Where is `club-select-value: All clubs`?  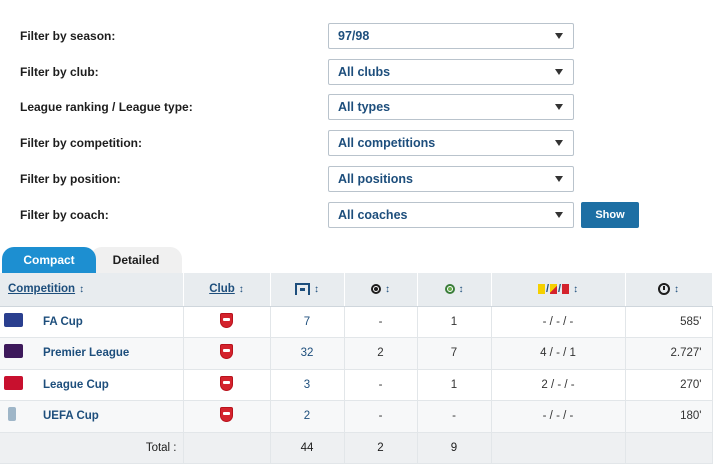
club-select-value: All clubs is located at coordinates (364, 72).